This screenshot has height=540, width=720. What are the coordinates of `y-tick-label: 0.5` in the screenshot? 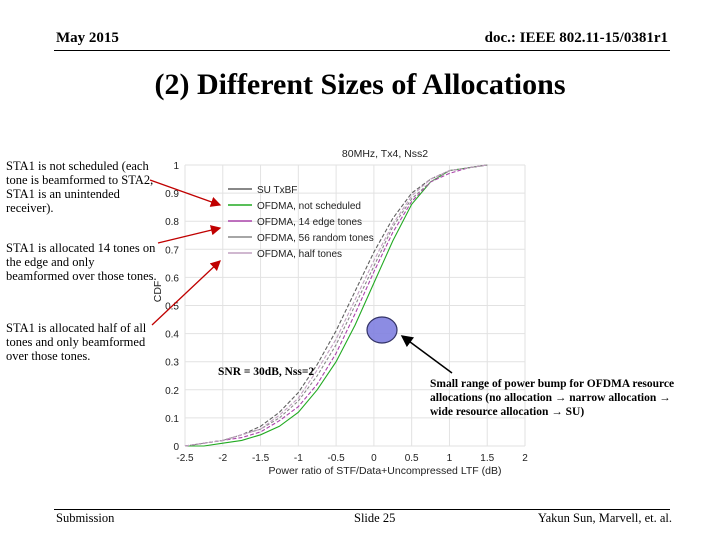 It's located at (172, 307).